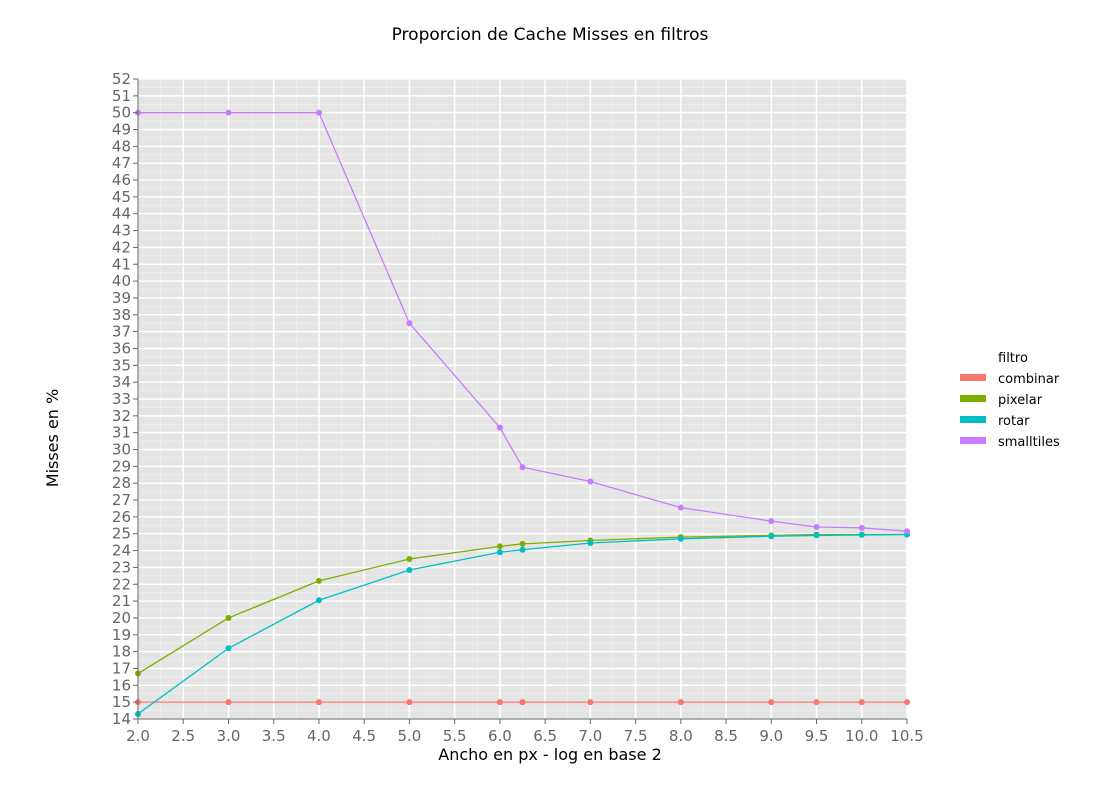 This screenshot has height=800, width=1100. What do you see at coordinates (455, 736) in the screenshot?
I see `x-tick-label: 5.5` at bounding box center [455, 736].